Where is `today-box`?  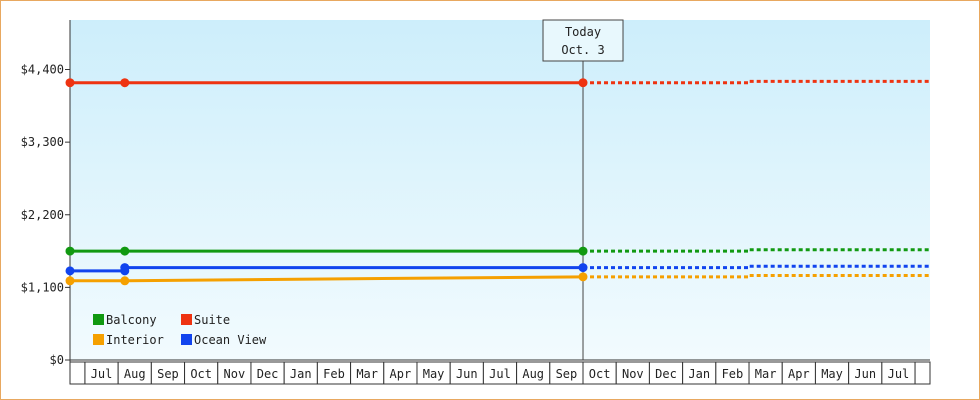
today-box is located at coordinates (583, 40).